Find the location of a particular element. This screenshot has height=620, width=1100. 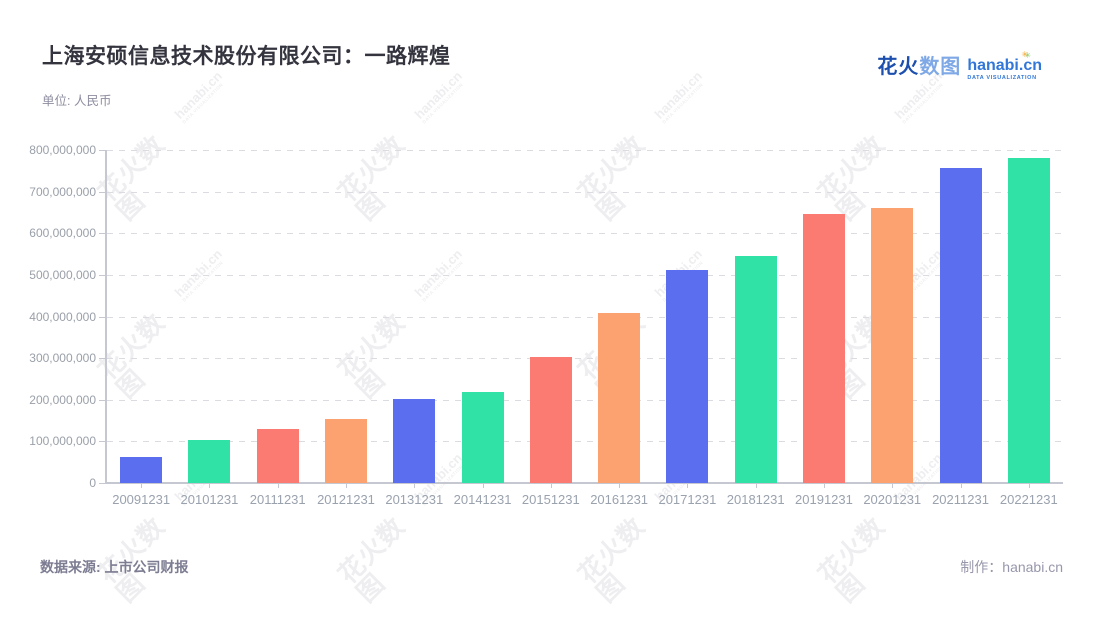

sparkle-icon: ✳ is located at coordinates (1024, 54).